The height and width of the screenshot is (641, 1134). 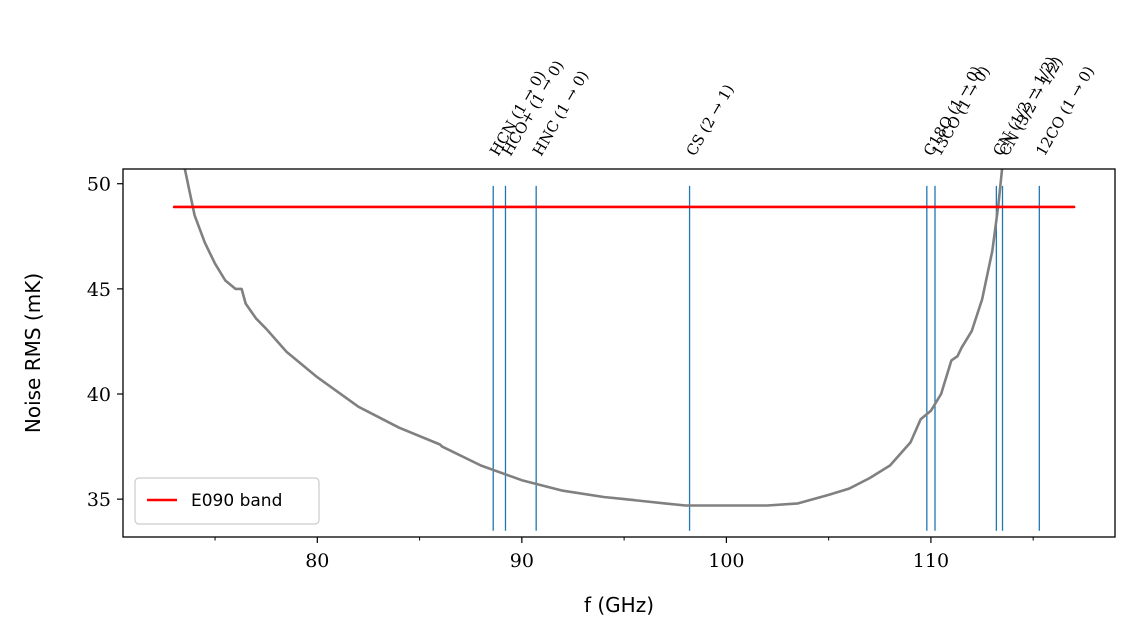 I want to click on y-axis-label: Noise RMS (mK), so click(x=33, y=353).